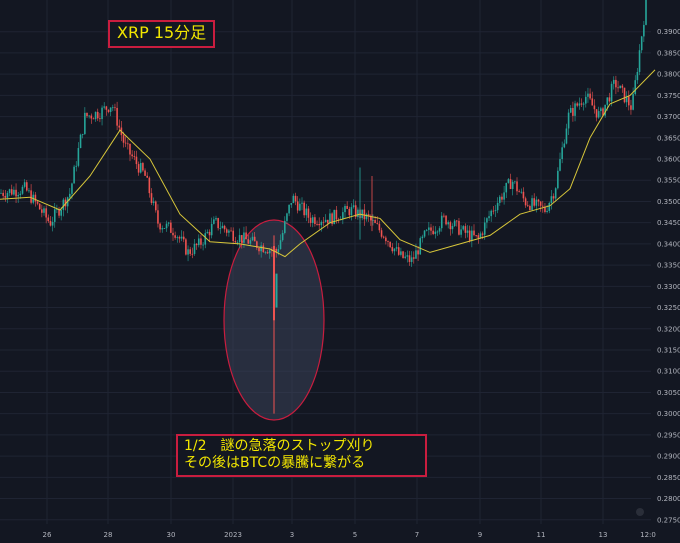 The height and width of the screenshot is (543, 680). Describe the element at coordinates (668, 181) in the screenshot. I see `y-tick-label: 0.3550` at that location.